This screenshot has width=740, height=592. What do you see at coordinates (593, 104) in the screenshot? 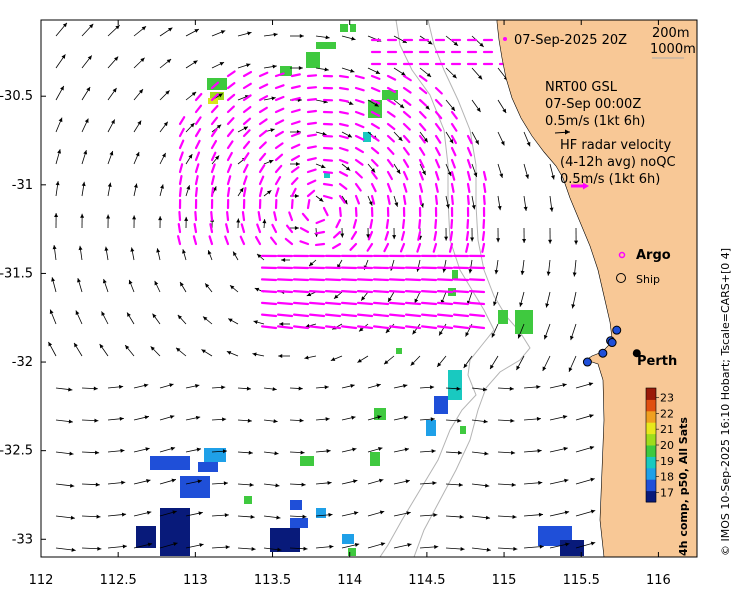
I see `model-time-label: 07-Sep 00:00Z` at bounding box center [593, 104].